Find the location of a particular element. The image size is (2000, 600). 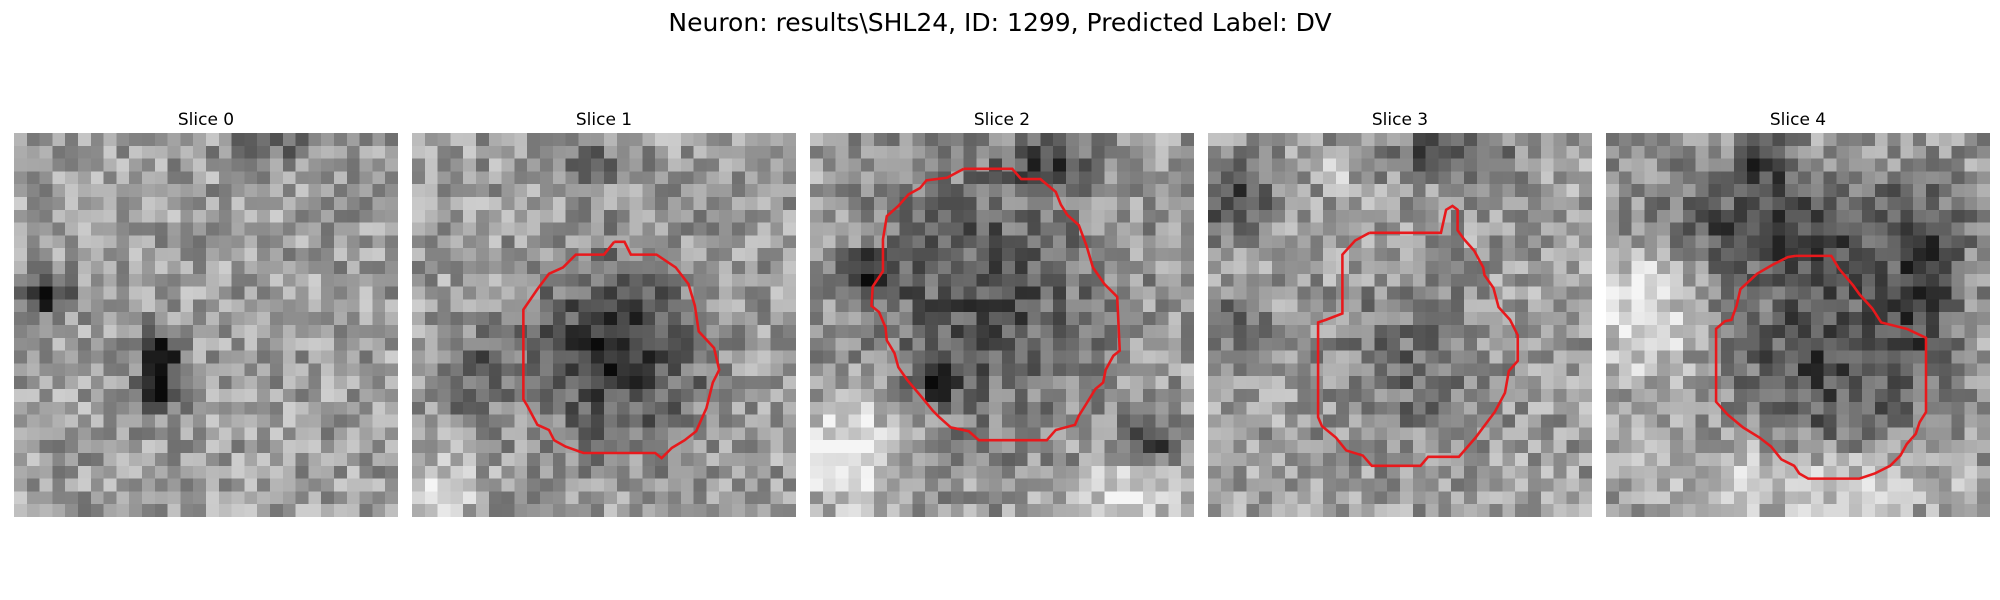

slice-0-svg is located at coordinates (206, 325).